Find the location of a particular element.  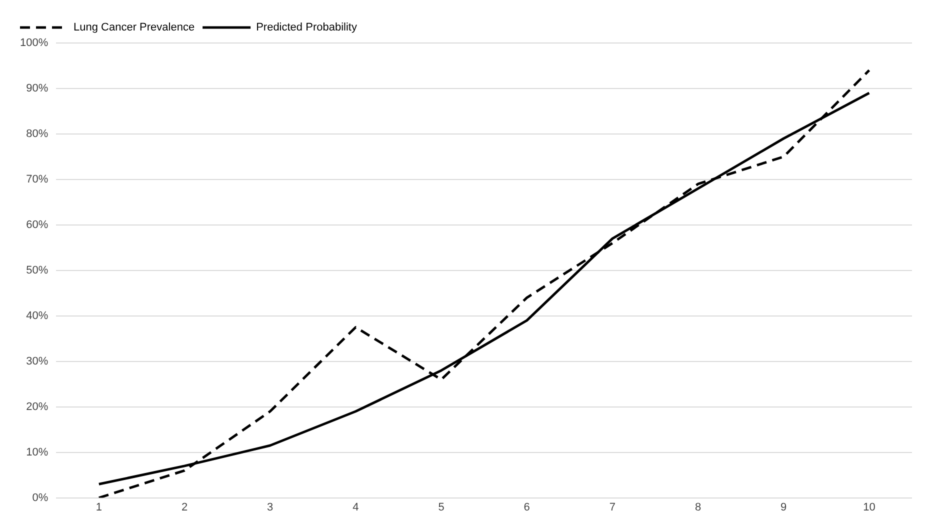

y-tick-label: 100% is located at coordinates (34, 43).